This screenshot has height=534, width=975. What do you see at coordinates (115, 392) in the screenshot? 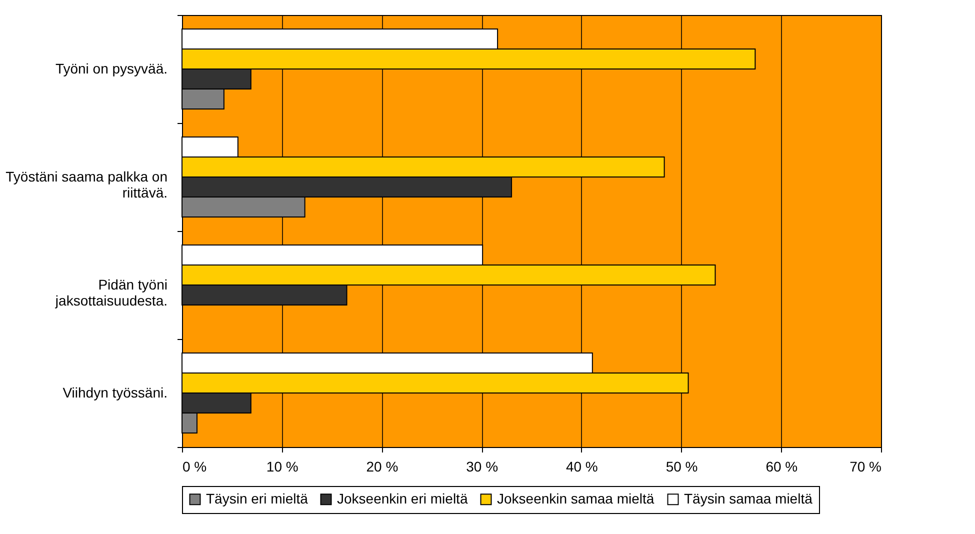
I see `y-tick-label: Viihdyn työssäni.` at bounding box center [115, 392].